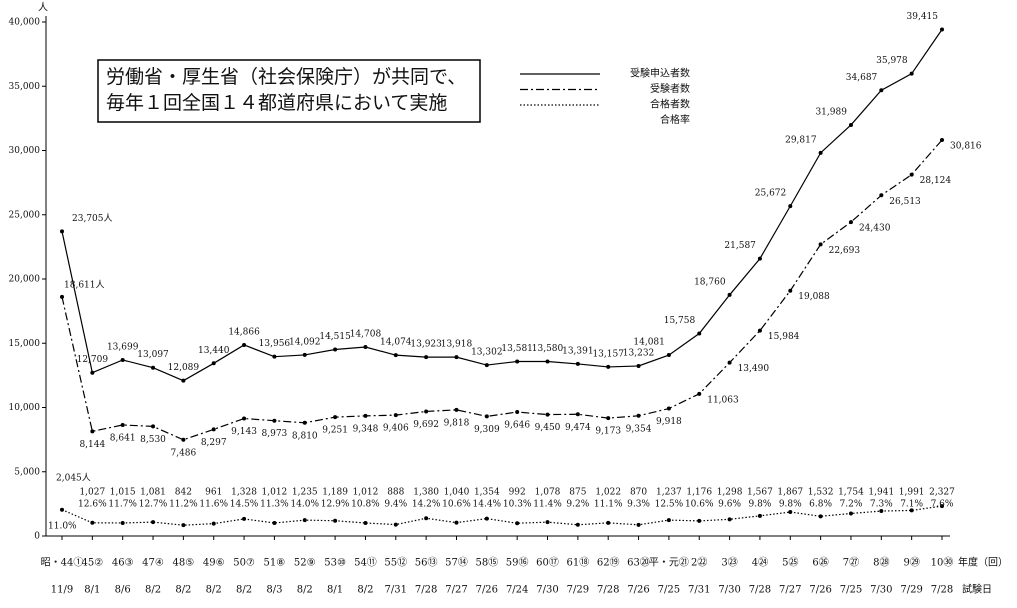  Describe the element at coordinates (213, 493) in the screenshot. I see `value-label: 961` at that location.